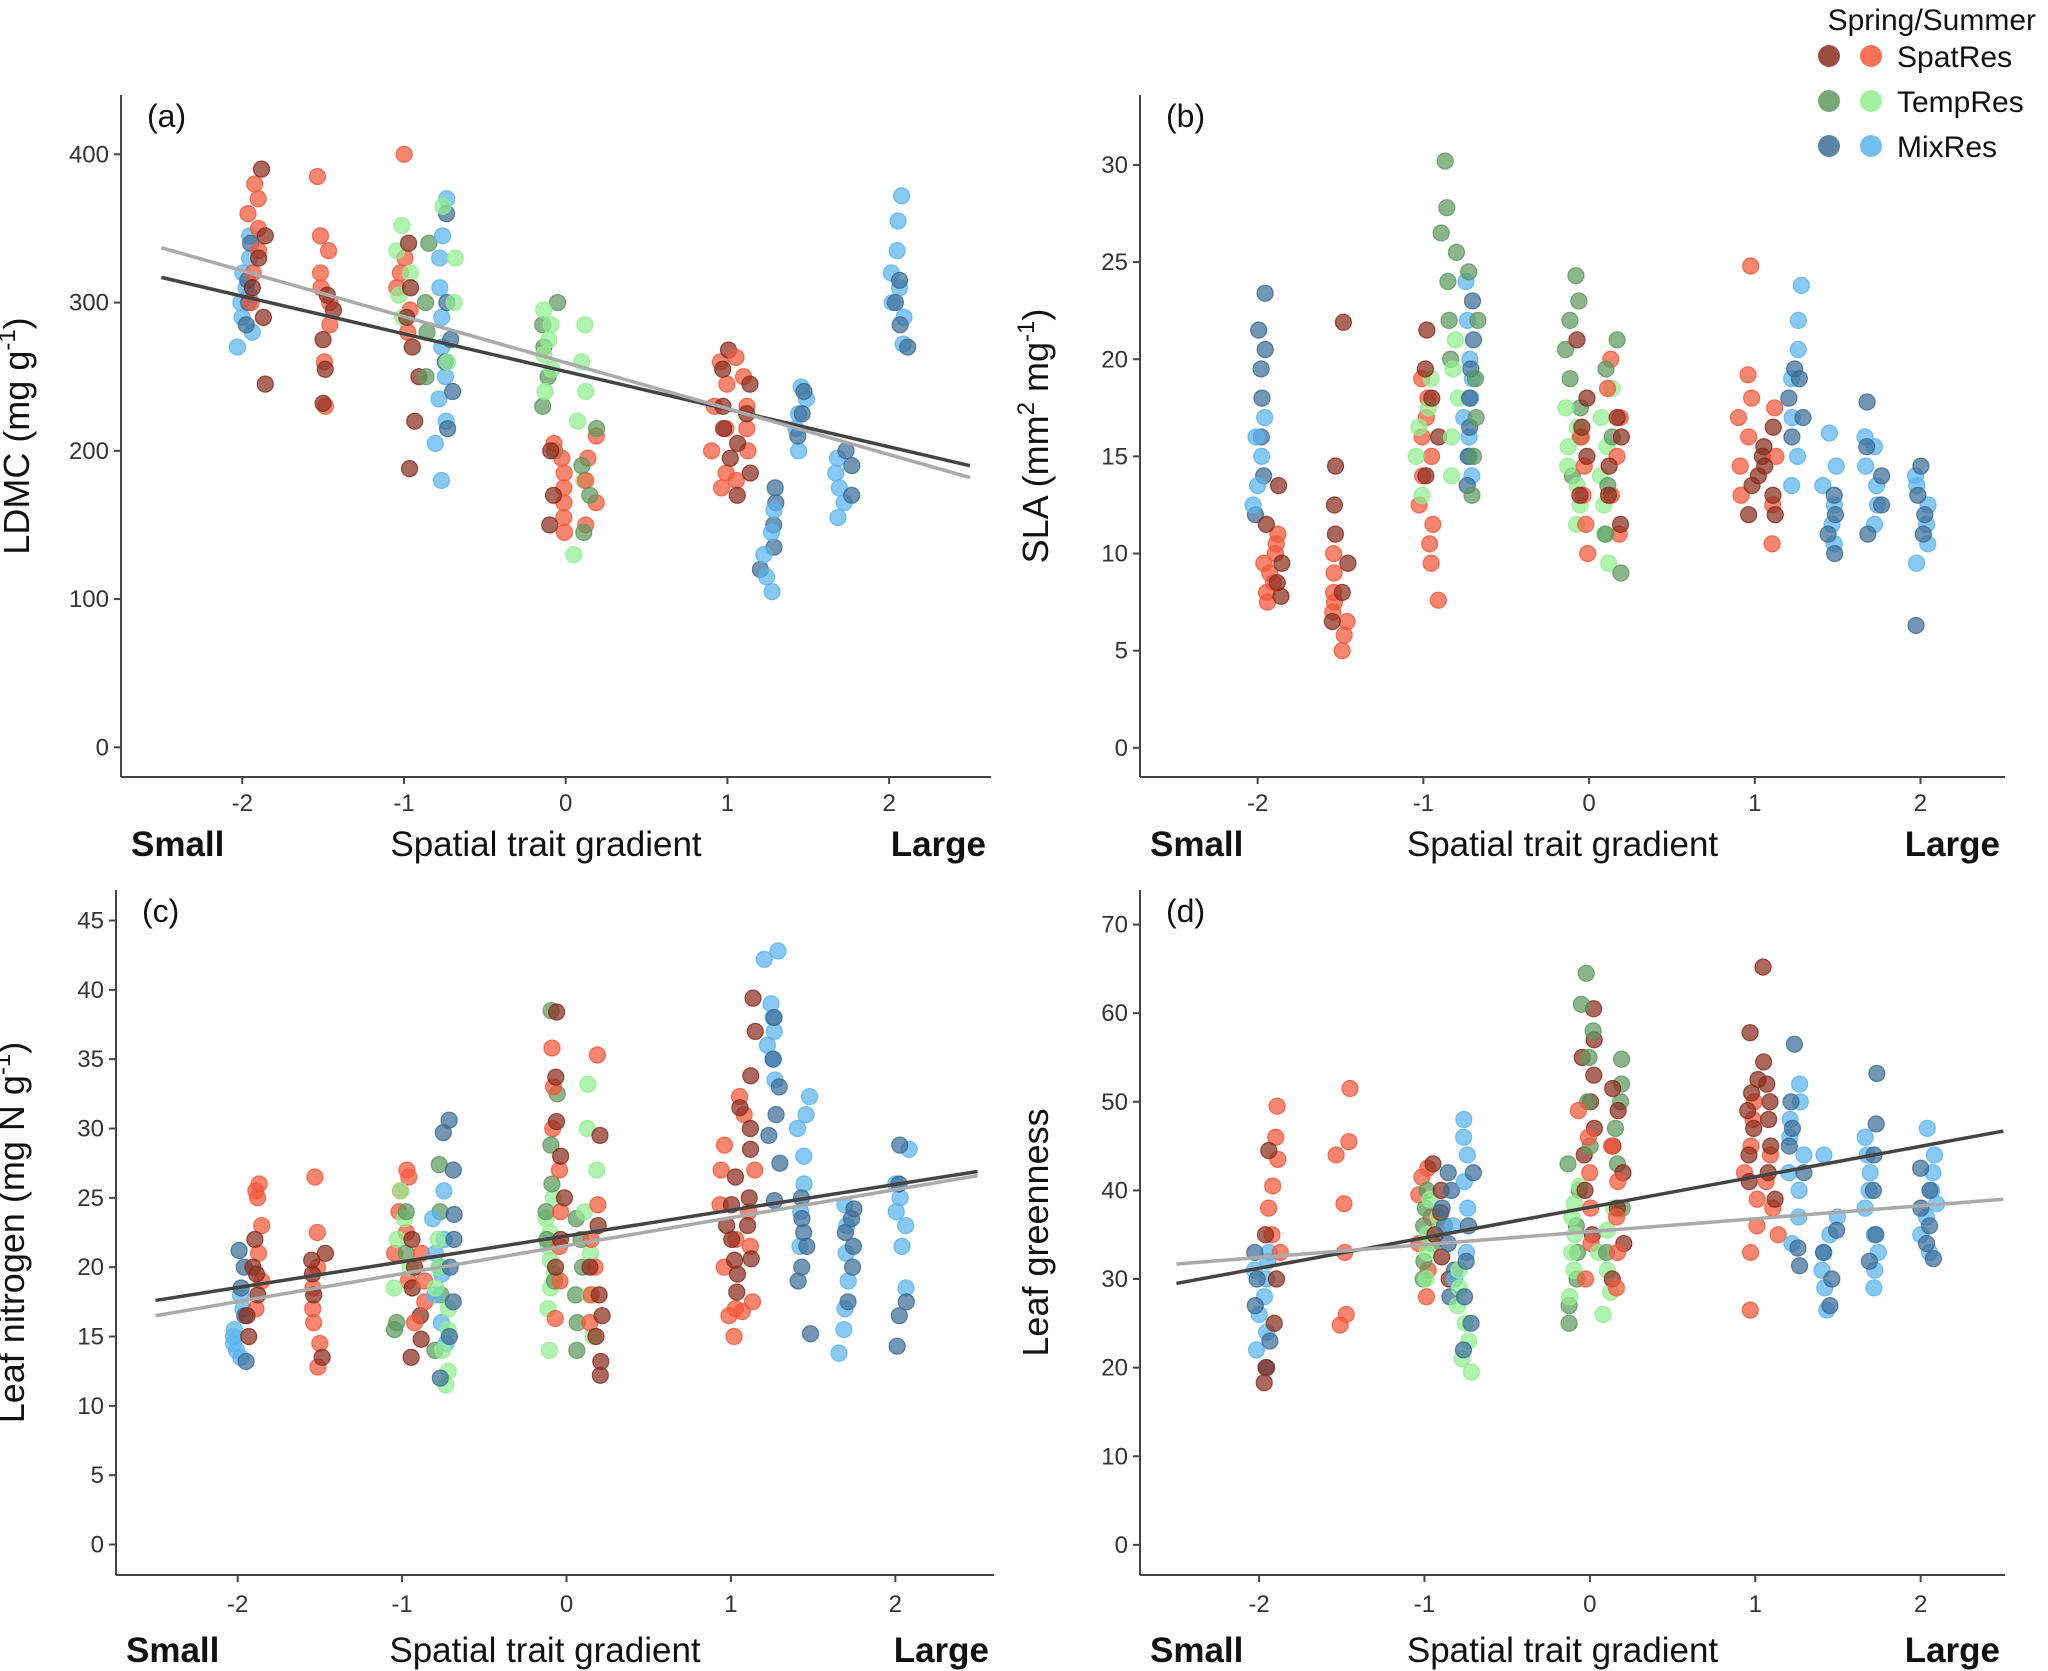 The width and height of the screenshot is (2048, 1671). Describe the element at coordinates (1114, 1368) in the screenshot. I see `y-tick-label: 20` at that location.